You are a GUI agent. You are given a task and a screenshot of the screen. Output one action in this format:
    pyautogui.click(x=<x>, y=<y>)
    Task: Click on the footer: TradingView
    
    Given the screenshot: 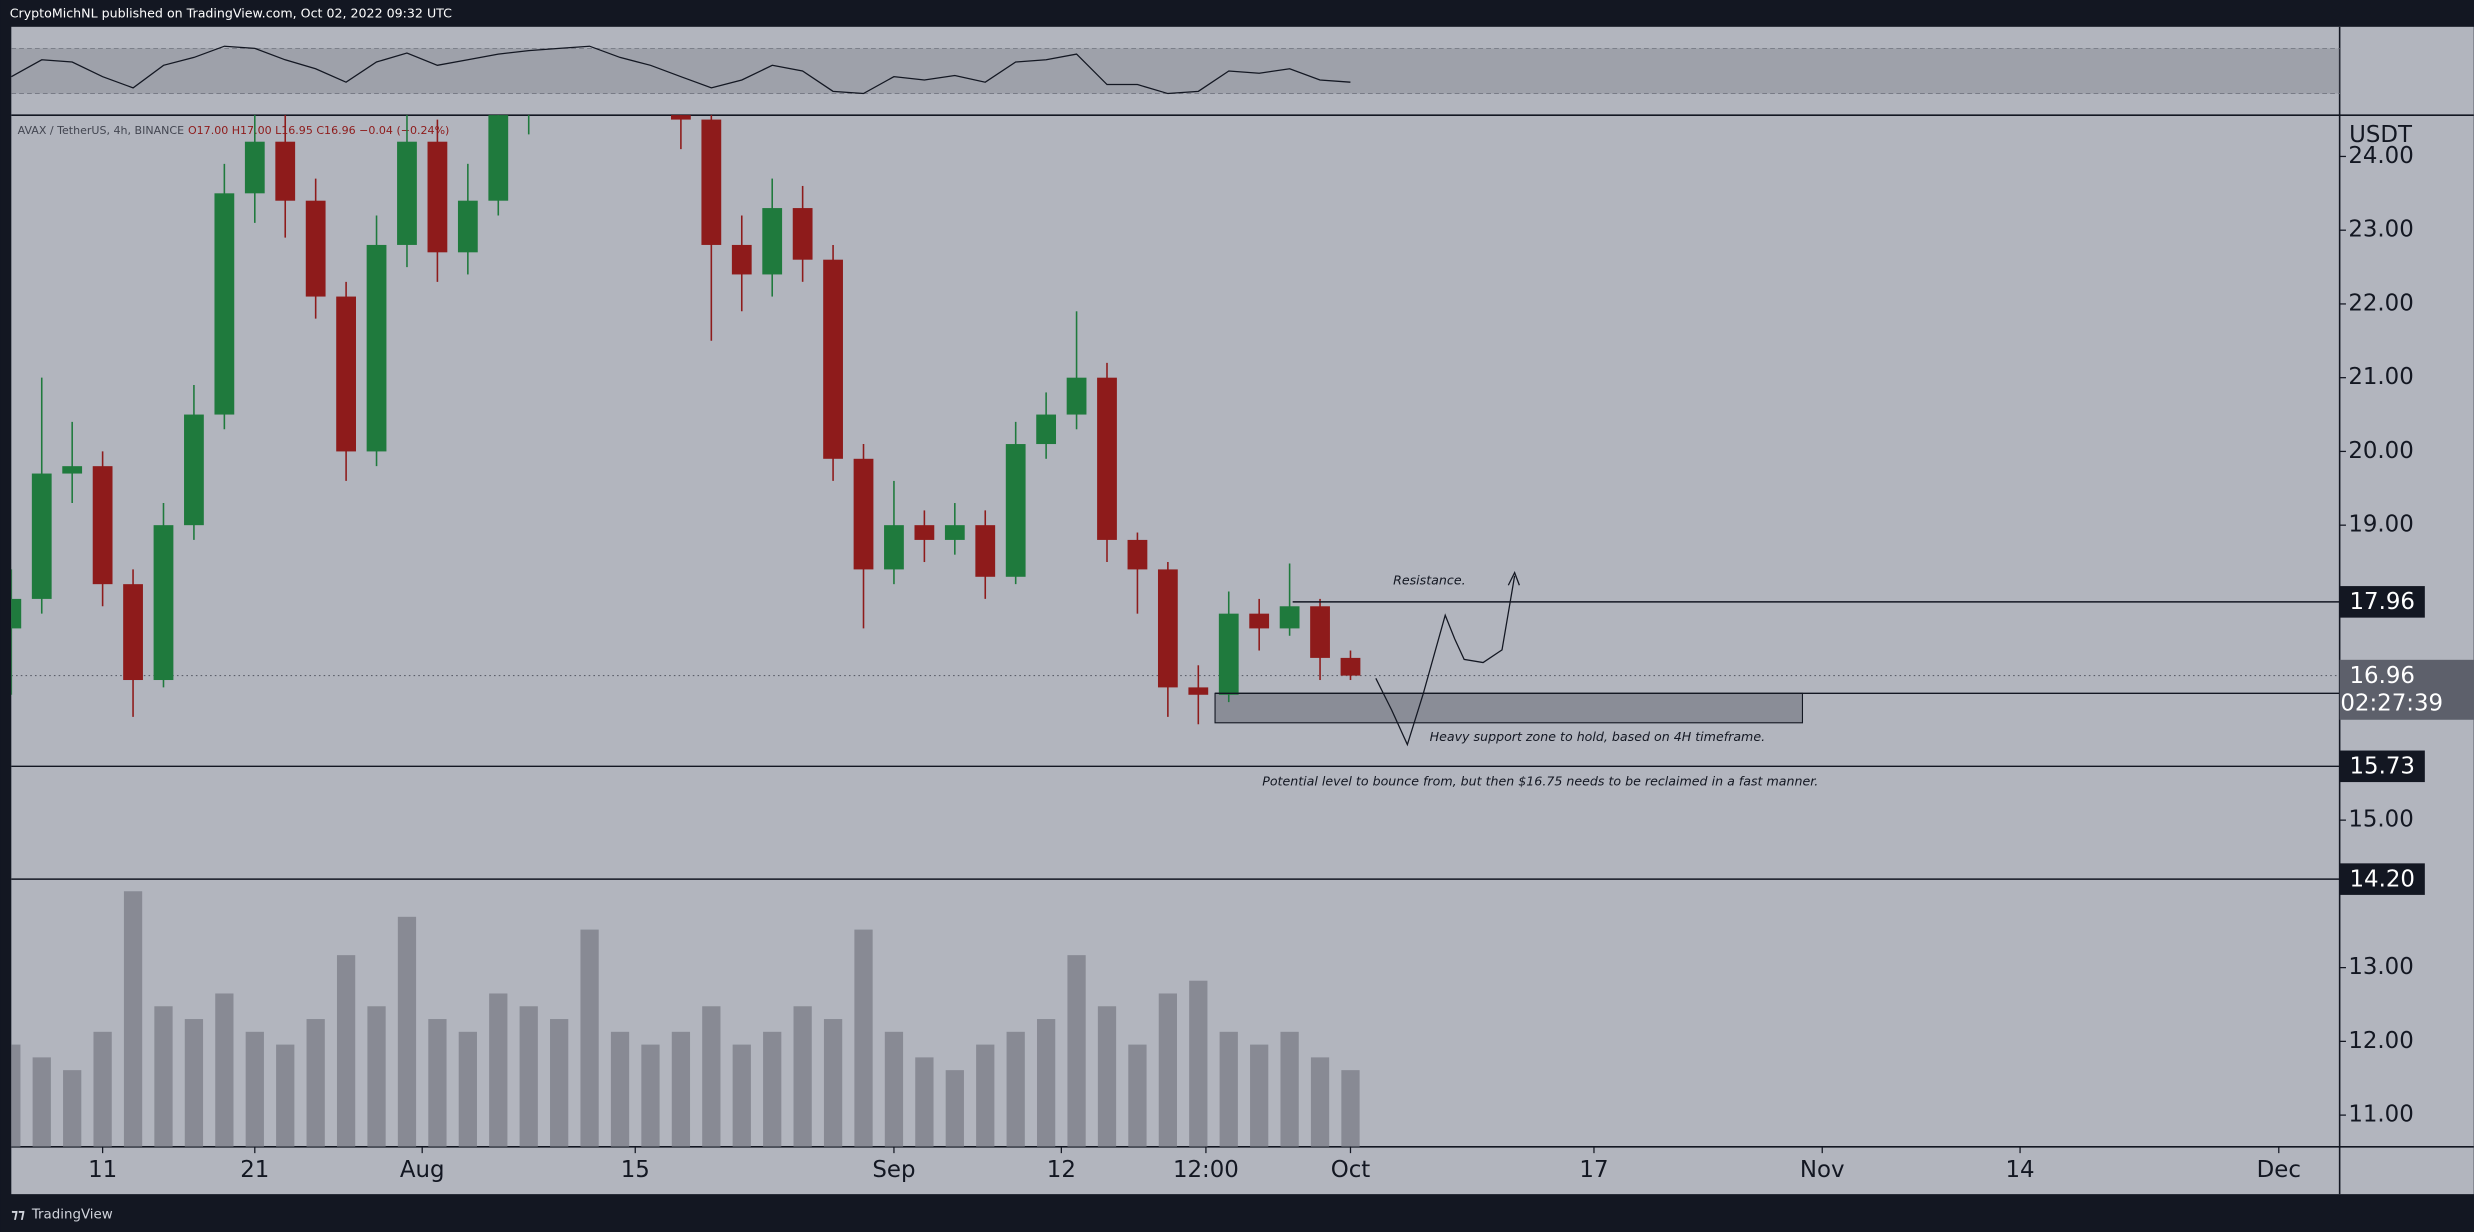 What is the action you would take?
    pyautogui.click(x=72, y=1215)
    